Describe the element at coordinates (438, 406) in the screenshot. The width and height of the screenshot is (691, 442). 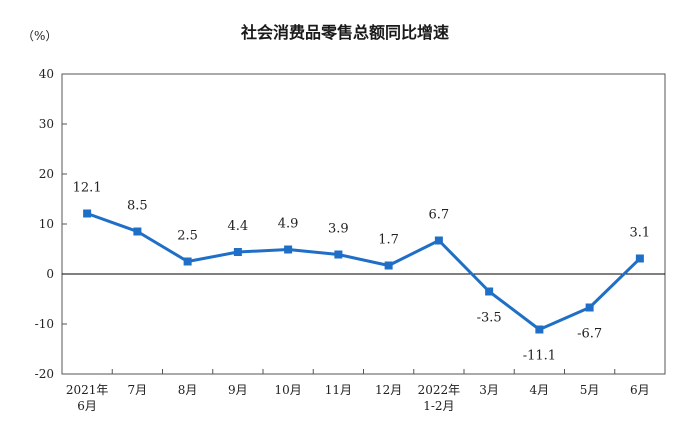
I see `x-tick-label: 1-2月` at that location.